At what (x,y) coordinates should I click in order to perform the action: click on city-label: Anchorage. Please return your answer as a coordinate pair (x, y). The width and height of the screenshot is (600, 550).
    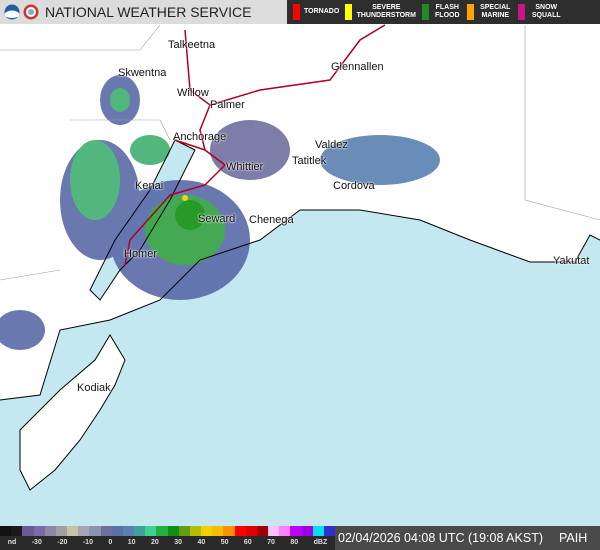
    Looking at the image, I should click on (200, 137).